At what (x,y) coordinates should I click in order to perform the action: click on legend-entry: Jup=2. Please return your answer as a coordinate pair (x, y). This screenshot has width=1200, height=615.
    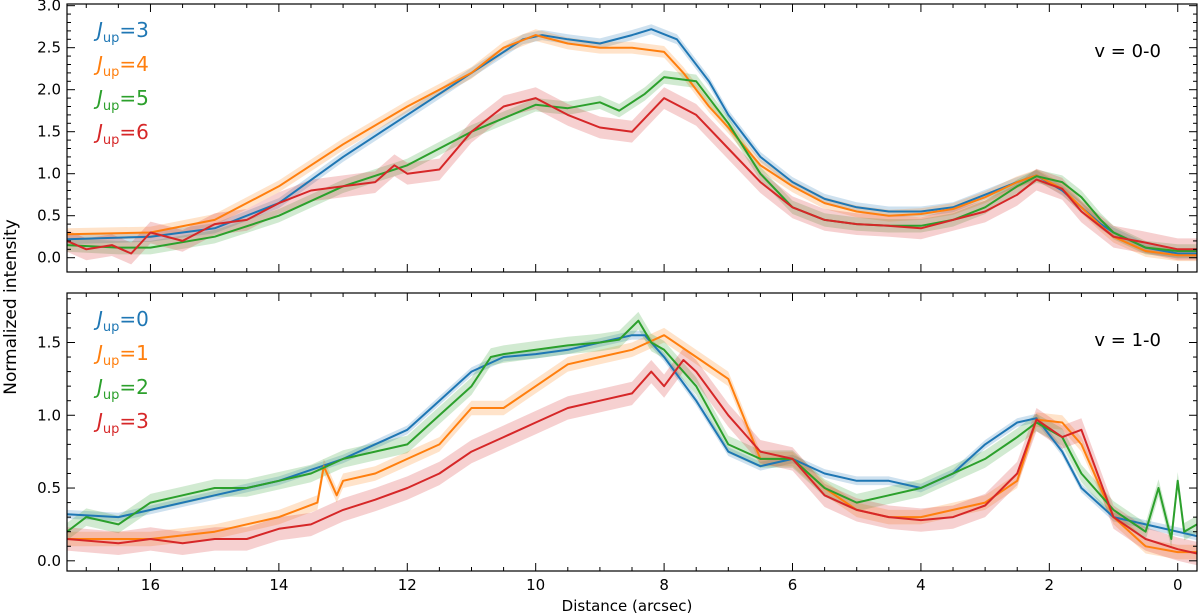
    Looking at the image, I should click on (121, 389).